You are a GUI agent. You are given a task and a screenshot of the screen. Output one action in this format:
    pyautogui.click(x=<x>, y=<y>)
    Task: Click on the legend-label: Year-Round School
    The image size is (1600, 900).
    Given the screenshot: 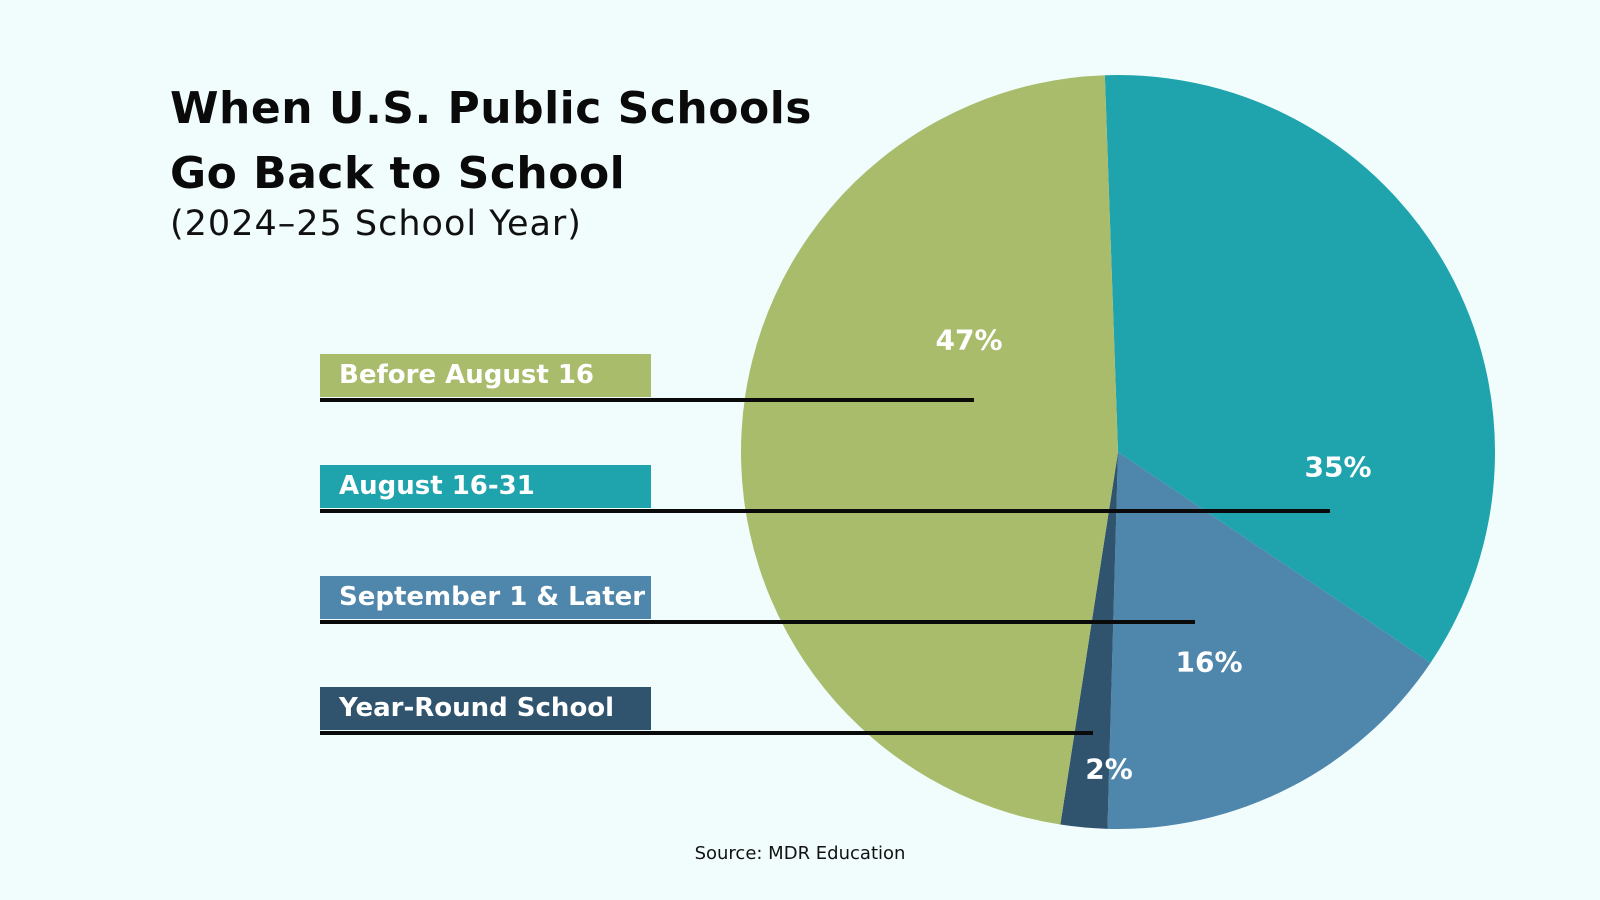 What is the action you would take?
    pyautogui.click(x=485, y=708)
    